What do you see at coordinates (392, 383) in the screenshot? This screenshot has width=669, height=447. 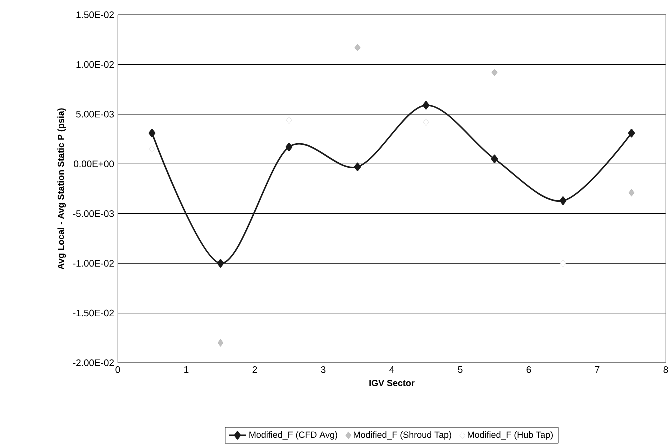 I see `x-axis-title: IGV Sector` at bounding box center [392, 383].